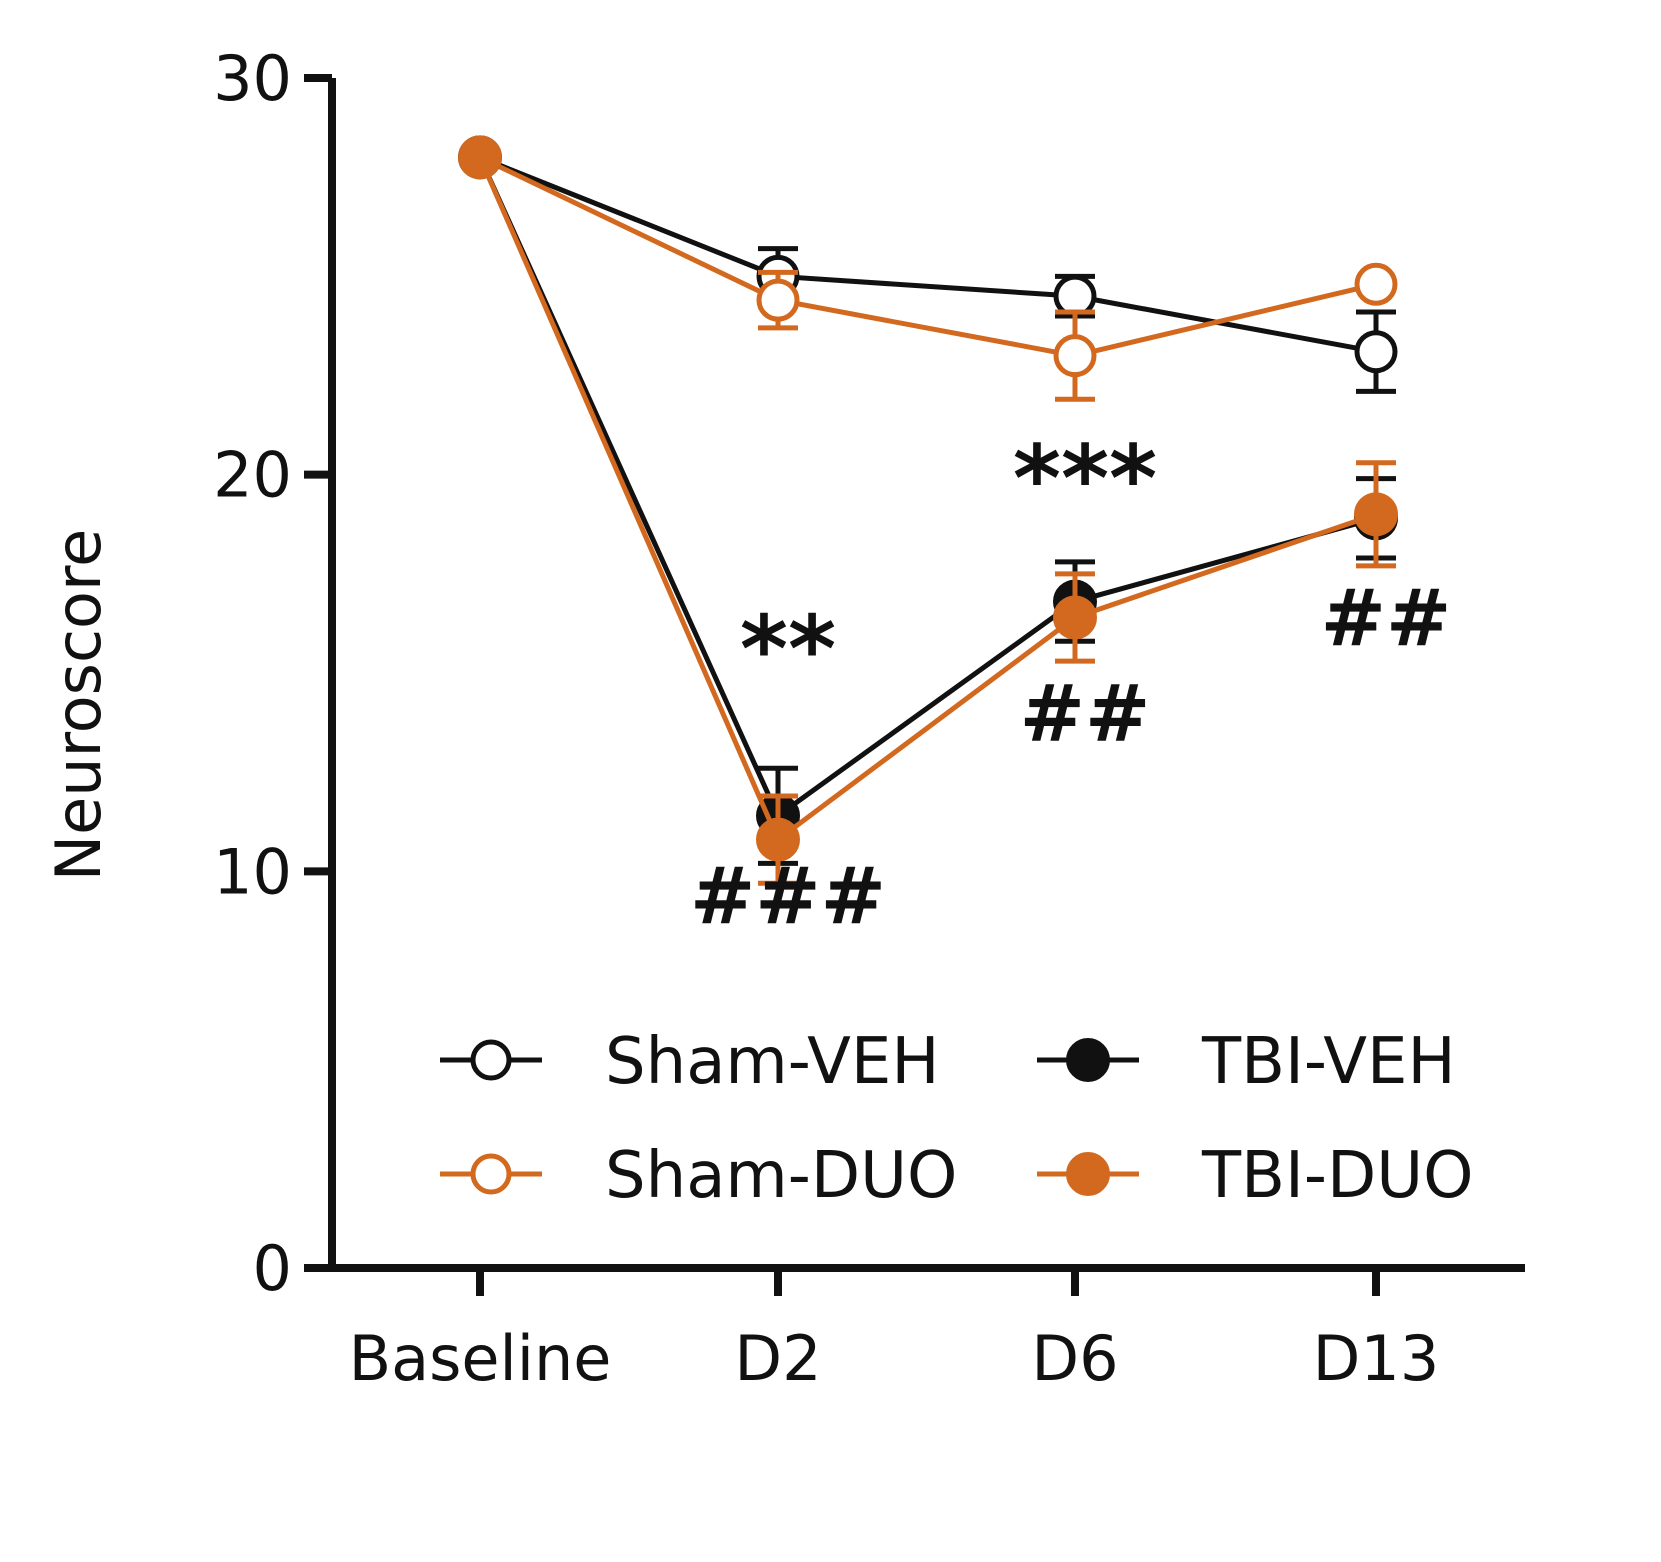  I want to click on legend-entry-tbi-duo: TBI-DUO, so click(1255, 1176).